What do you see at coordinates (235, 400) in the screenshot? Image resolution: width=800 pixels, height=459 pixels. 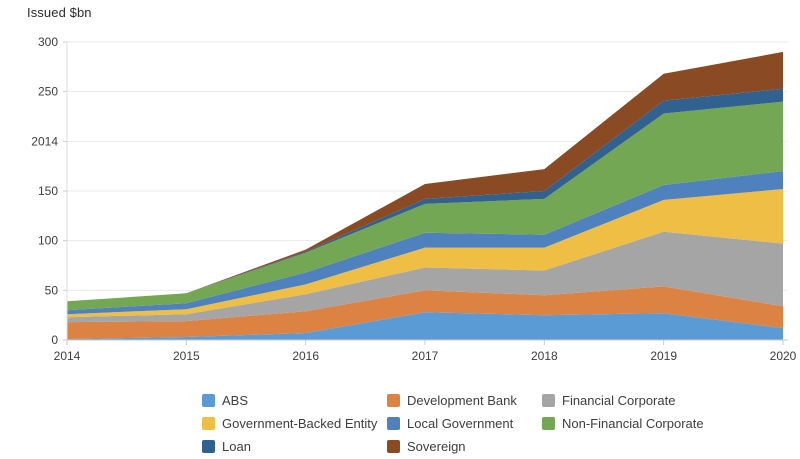 I see `legend-label: ABS` at bounding box center [235, 400].